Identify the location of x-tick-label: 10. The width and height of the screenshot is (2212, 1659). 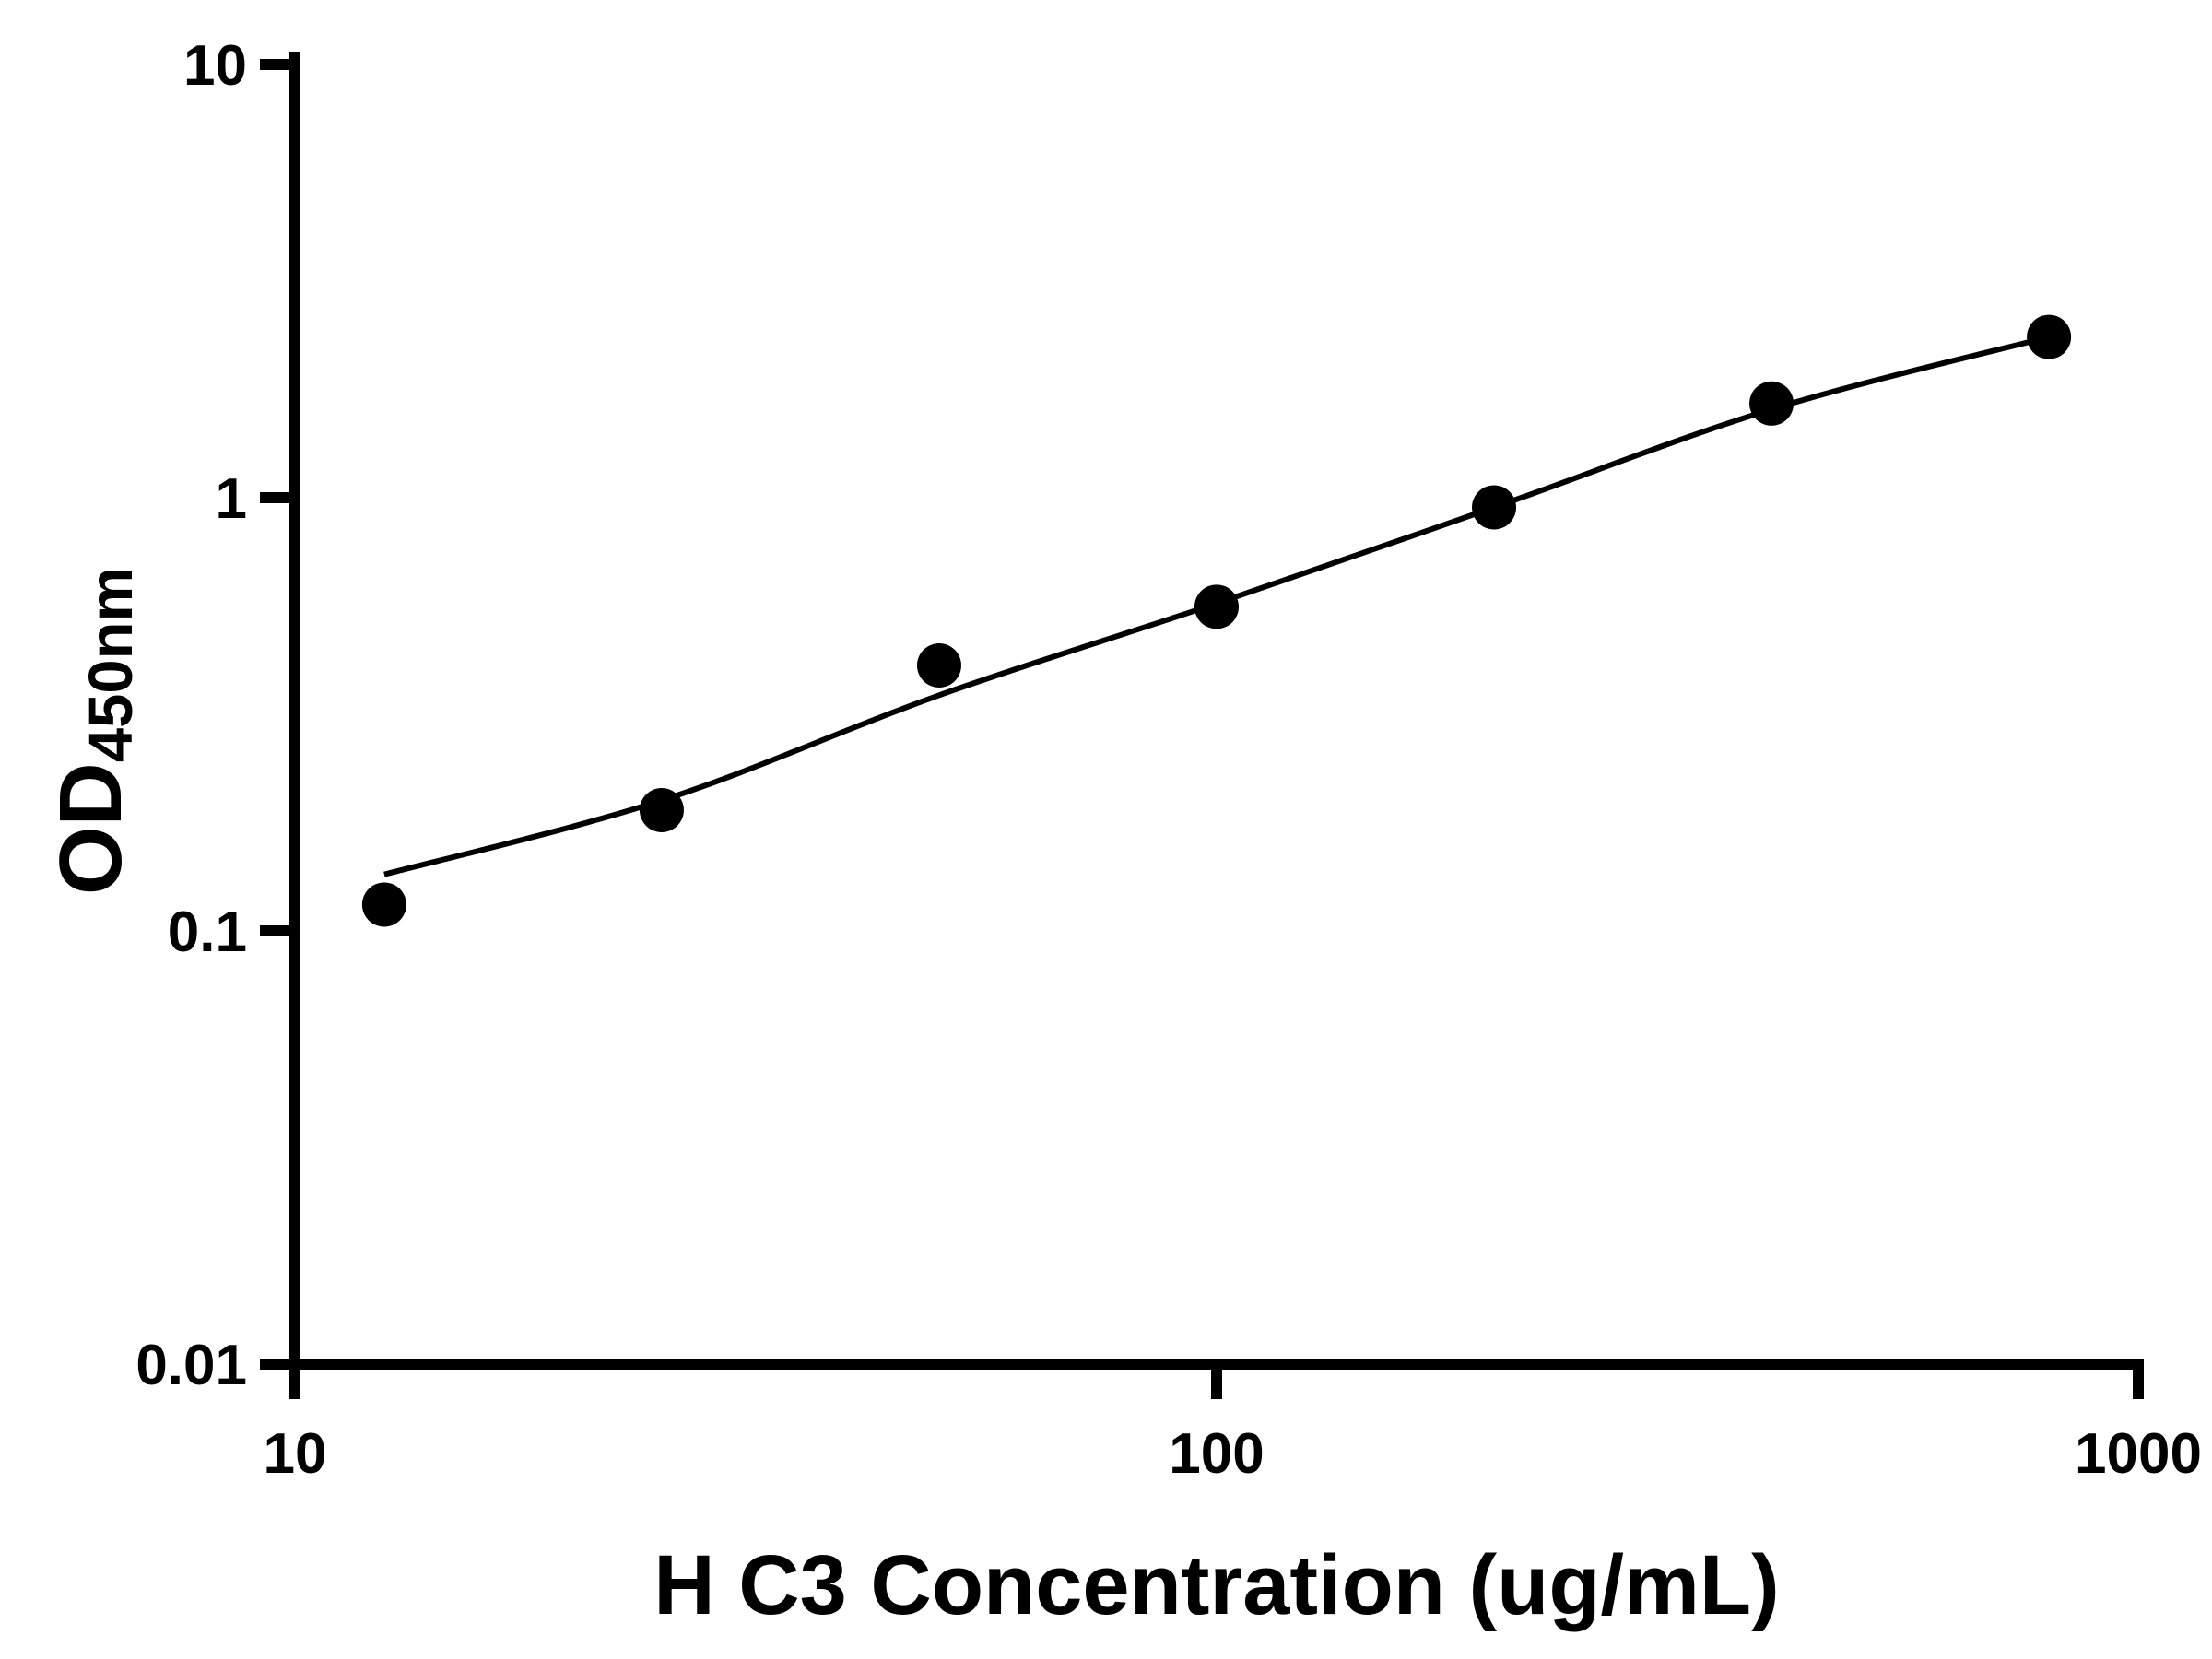
(295, 1454).